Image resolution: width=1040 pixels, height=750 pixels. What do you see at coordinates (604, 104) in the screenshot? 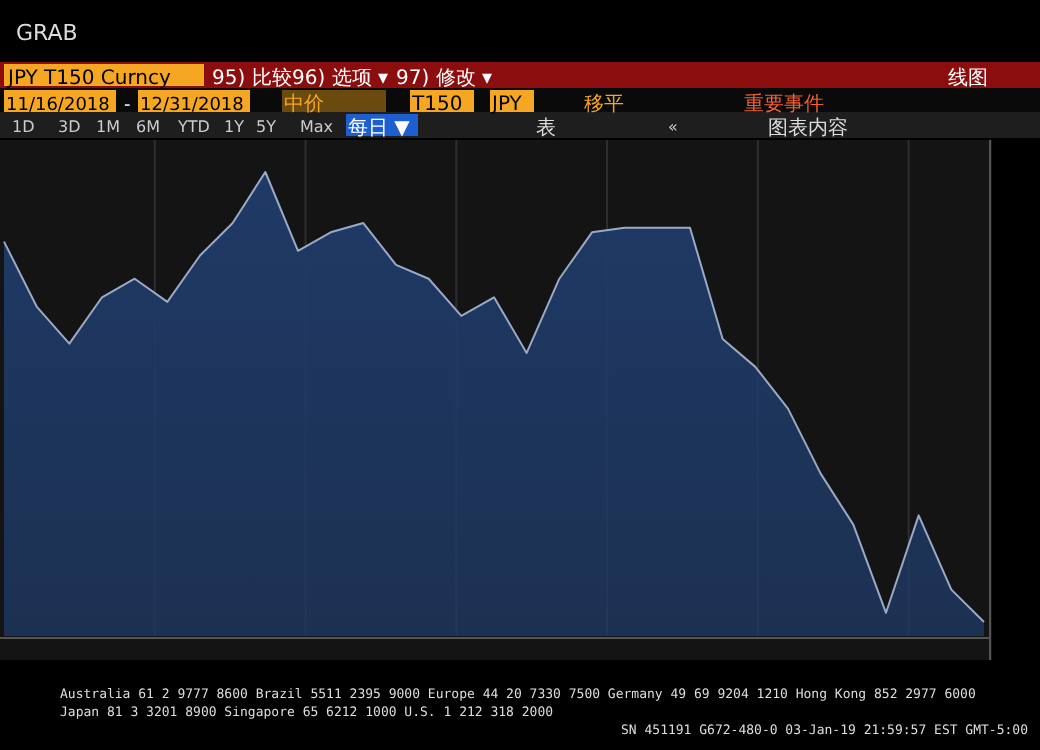
I see `text: 移平` at bounding box center [604, 104].